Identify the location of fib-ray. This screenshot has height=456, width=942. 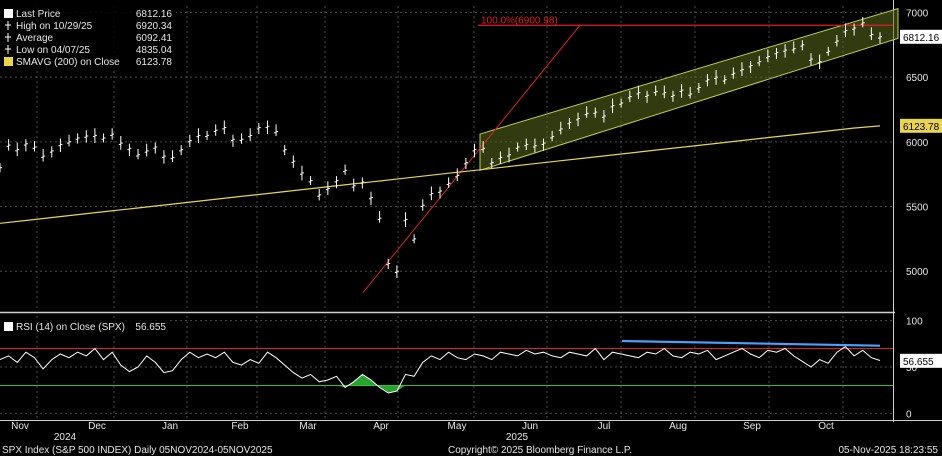
(471, 158).